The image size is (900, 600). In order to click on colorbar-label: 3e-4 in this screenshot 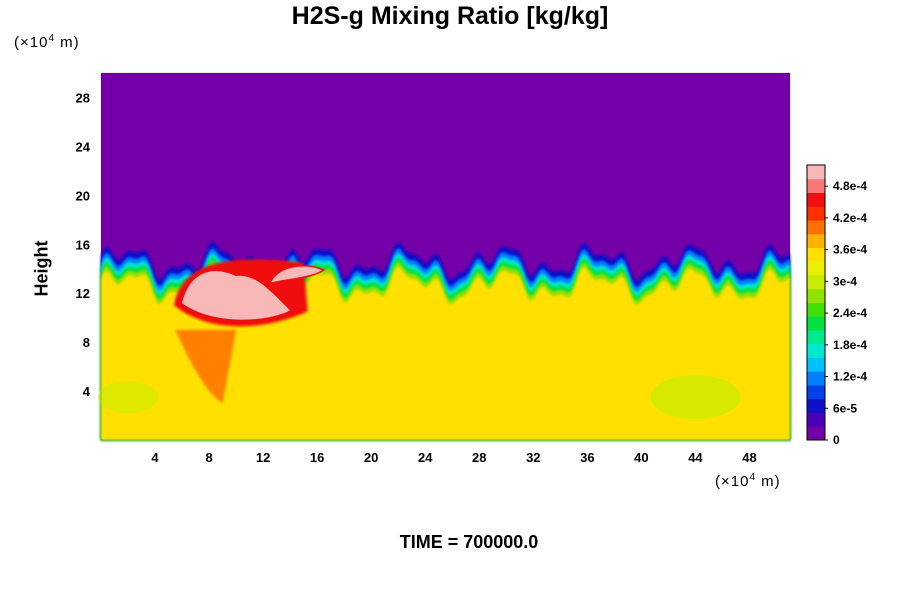, I will do `click(845, 281)`.